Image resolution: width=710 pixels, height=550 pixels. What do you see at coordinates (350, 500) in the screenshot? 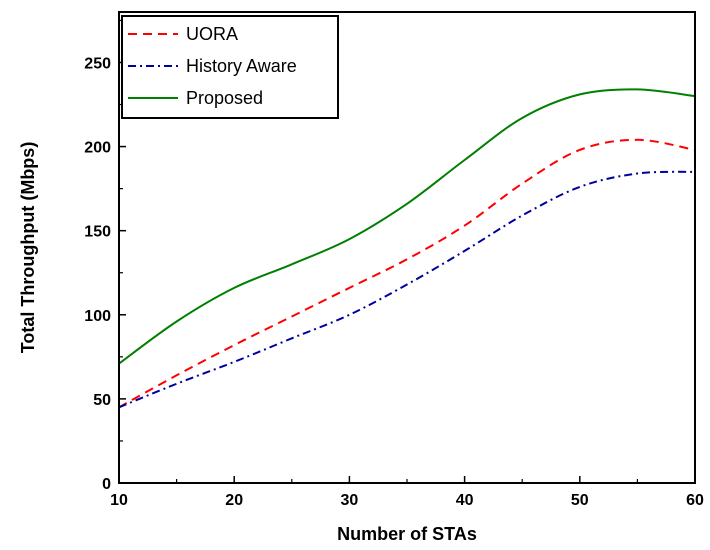
I see `x-tick-label: 30` at bounding box center [350, 500].